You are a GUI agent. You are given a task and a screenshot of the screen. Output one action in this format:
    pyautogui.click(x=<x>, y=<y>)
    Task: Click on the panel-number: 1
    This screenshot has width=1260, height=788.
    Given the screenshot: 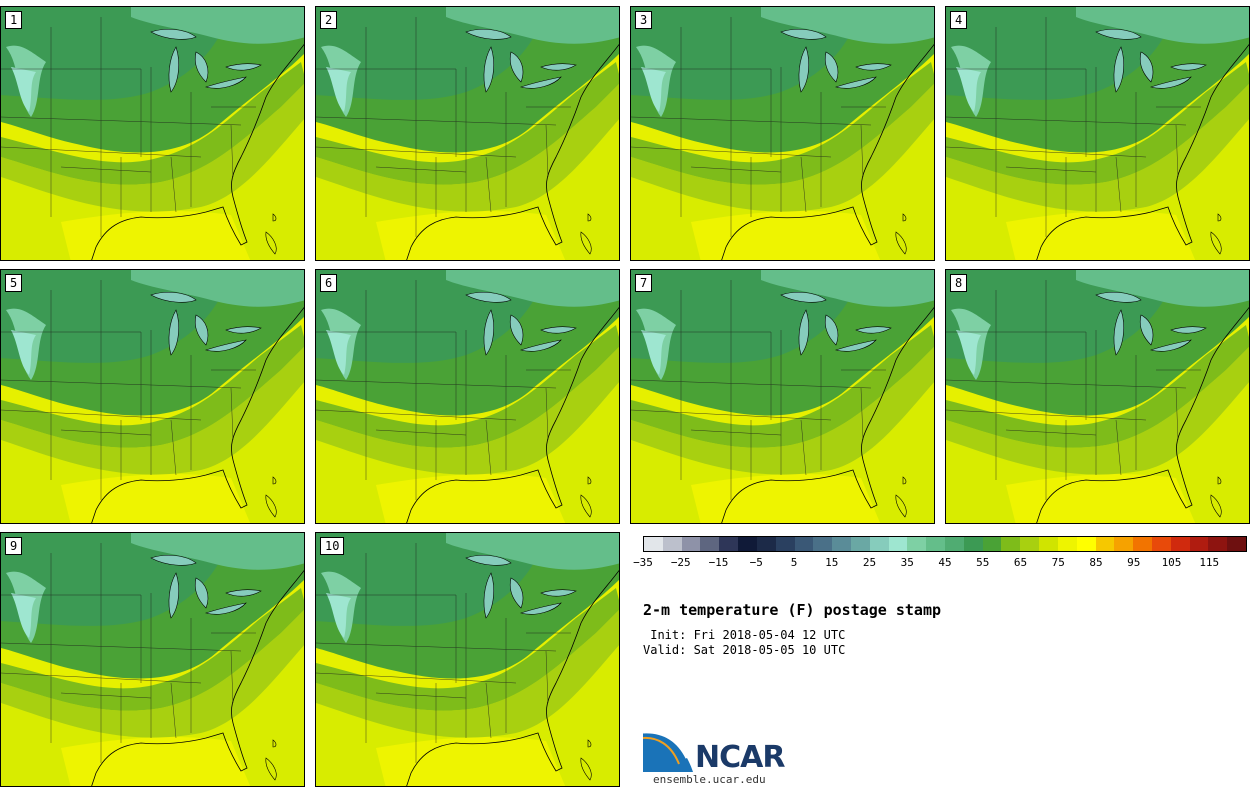 What is the action you would take?
    pyautogui.click(x=14, y=20)
    